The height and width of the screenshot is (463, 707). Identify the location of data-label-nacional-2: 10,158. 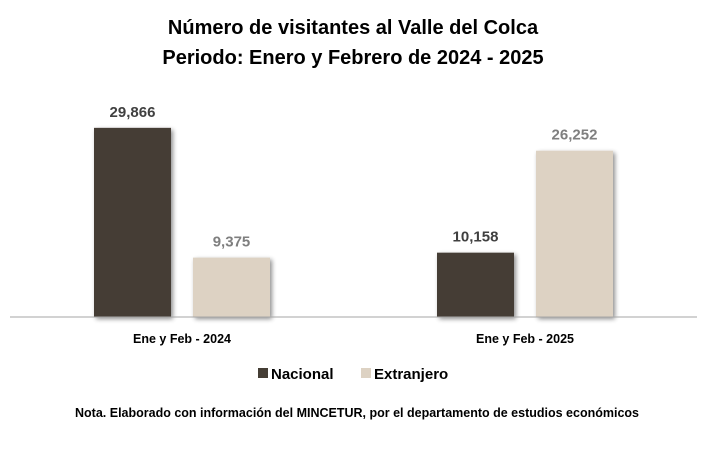
(476, 237).